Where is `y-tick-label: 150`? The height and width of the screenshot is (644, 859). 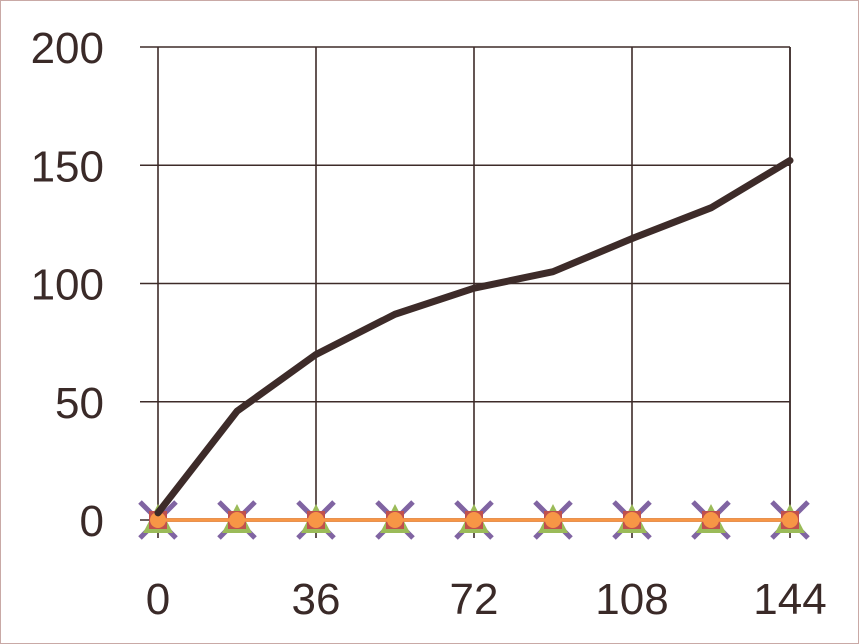 y-tick-label: 150 is located at coordinates (67, 166).